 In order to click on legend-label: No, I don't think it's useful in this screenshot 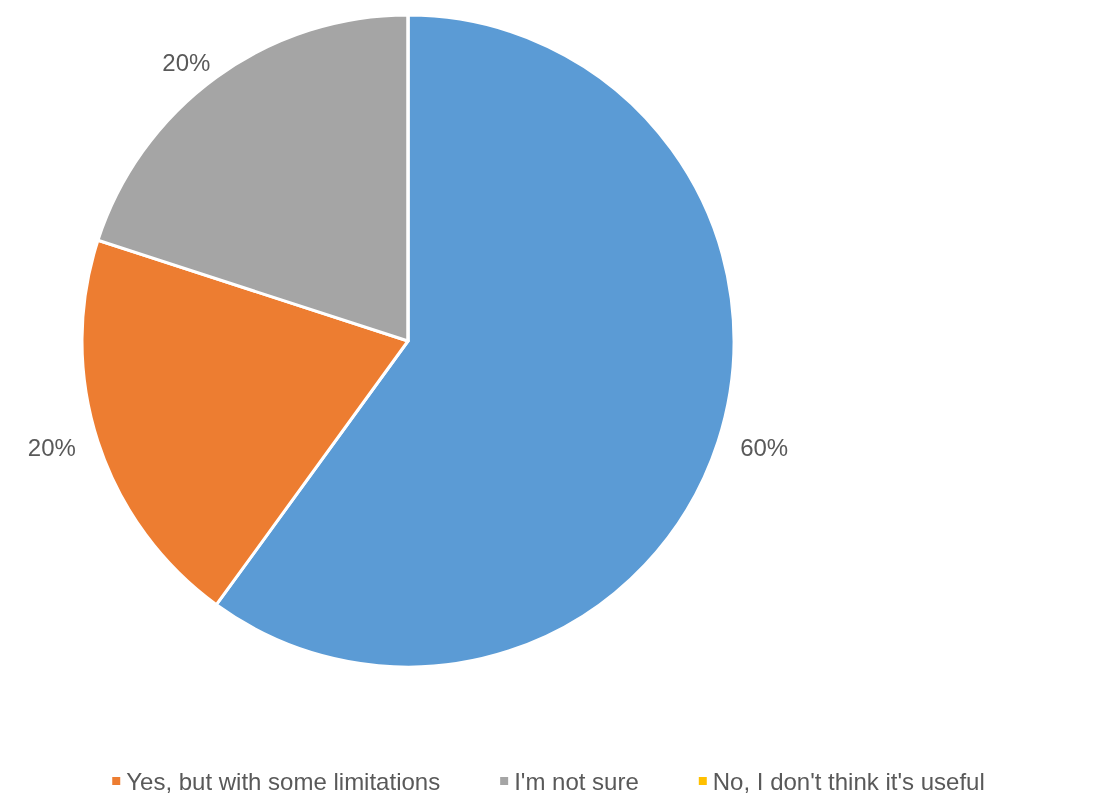, I will do `click(848, 781)`.